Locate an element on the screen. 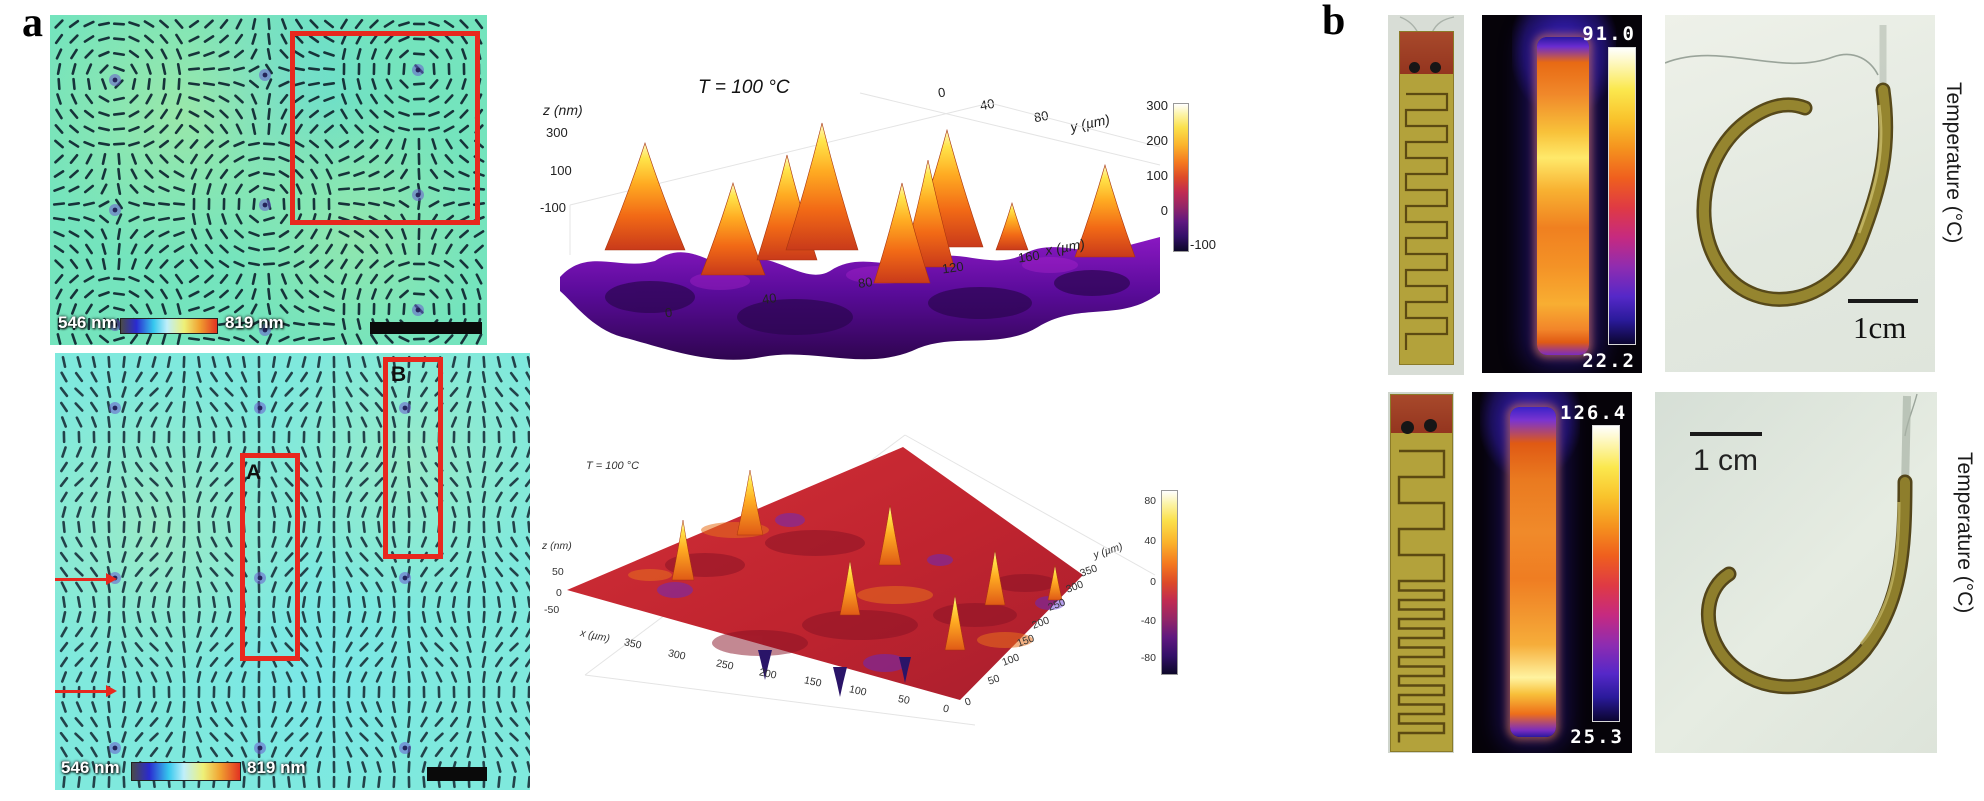 This screenshot has width=1984, height=801. roi-a-label: A is located at coordinates (254, 472).